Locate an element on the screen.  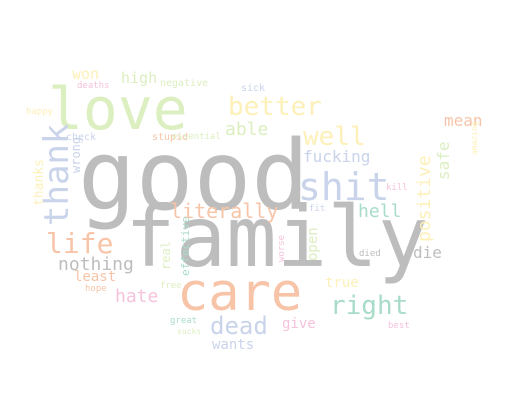
word-hate: hate is located at coordinates (137, 296).